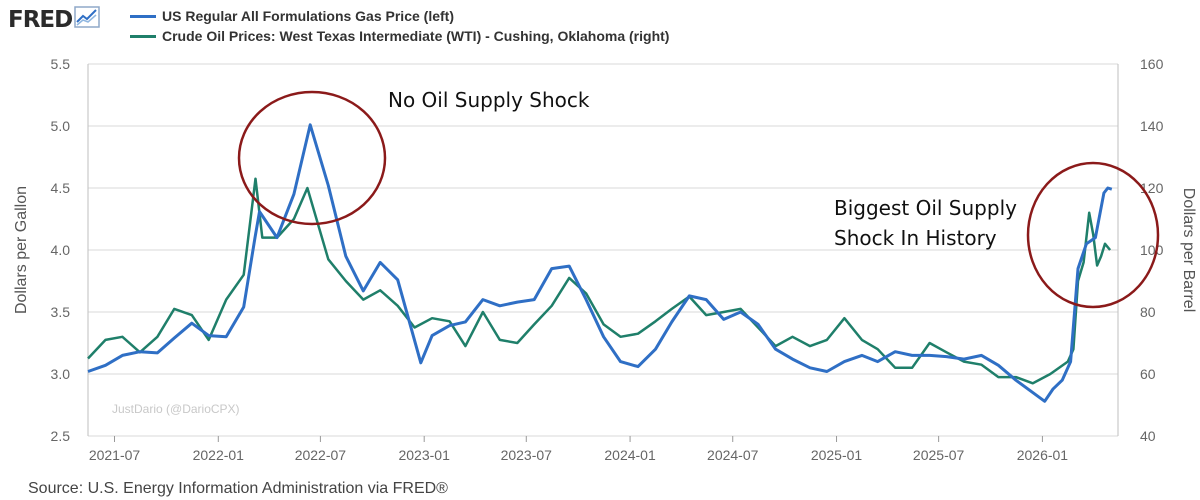 The width and height of the screenshot is (1200, 500). Describe the element at coordinates (1148, 374) in the screenshot. I see `right-tick-label: 60` at that location.